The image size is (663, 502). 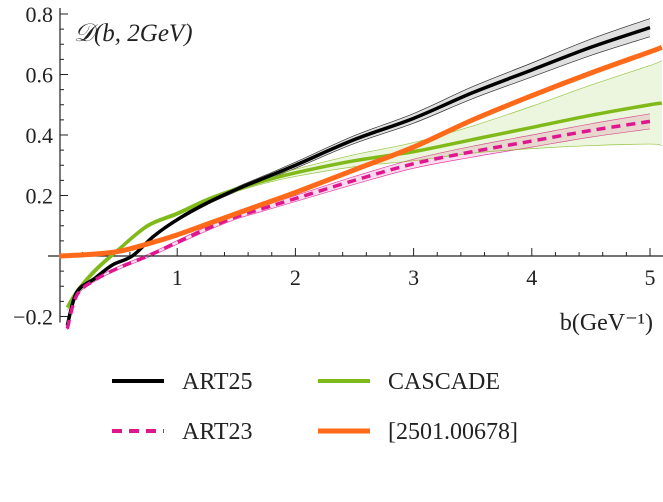 What do you see at coordinates (453, 432) in the screenshot?
I see `legend-label-2501-00678: [2501.00678]` at bounding box center [453, 432].